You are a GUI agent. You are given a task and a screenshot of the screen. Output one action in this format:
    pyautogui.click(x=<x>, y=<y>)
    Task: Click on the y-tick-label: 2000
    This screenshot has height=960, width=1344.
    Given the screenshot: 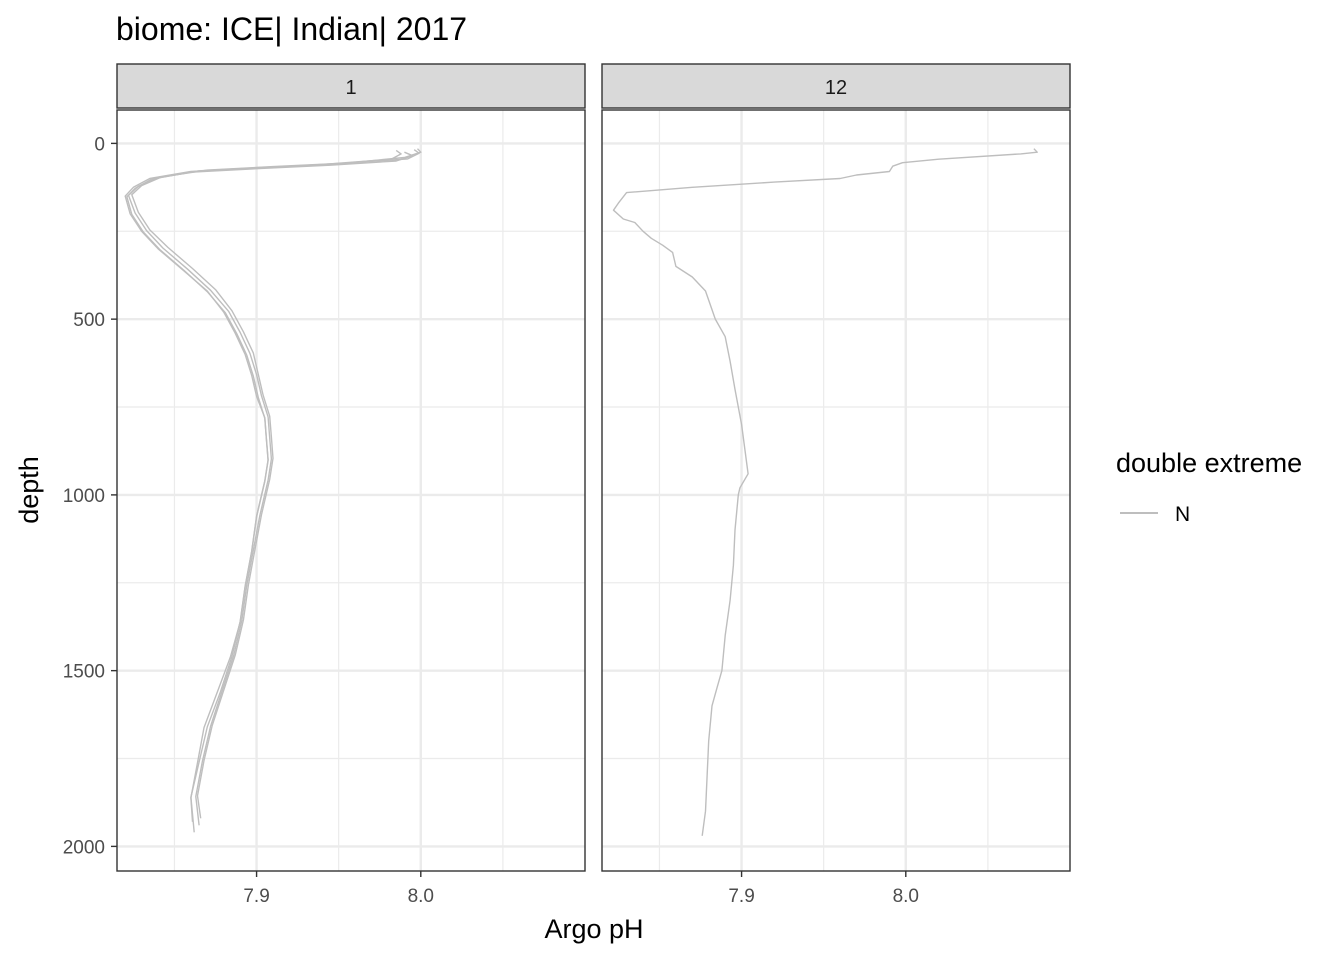 What is the action you would take?
    pyautogui.click(x=84, y=847)
    